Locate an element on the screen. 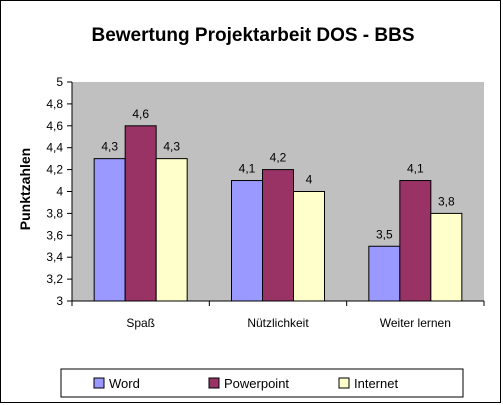  x-tick-label-1: Spaß is located at coordinates (140, 323).